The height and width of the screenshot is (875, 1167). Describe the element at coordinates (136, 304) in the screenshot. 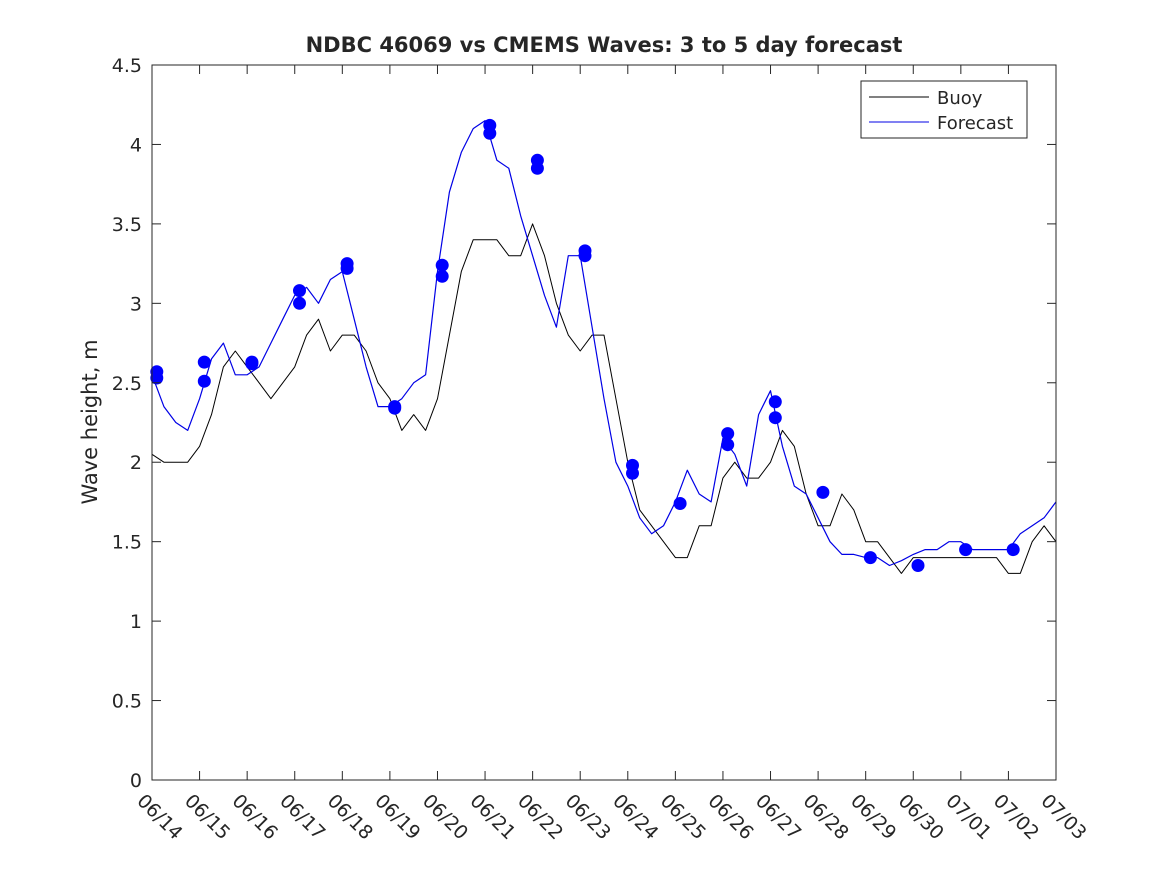

I see `y-tick-label: 3` at that location.